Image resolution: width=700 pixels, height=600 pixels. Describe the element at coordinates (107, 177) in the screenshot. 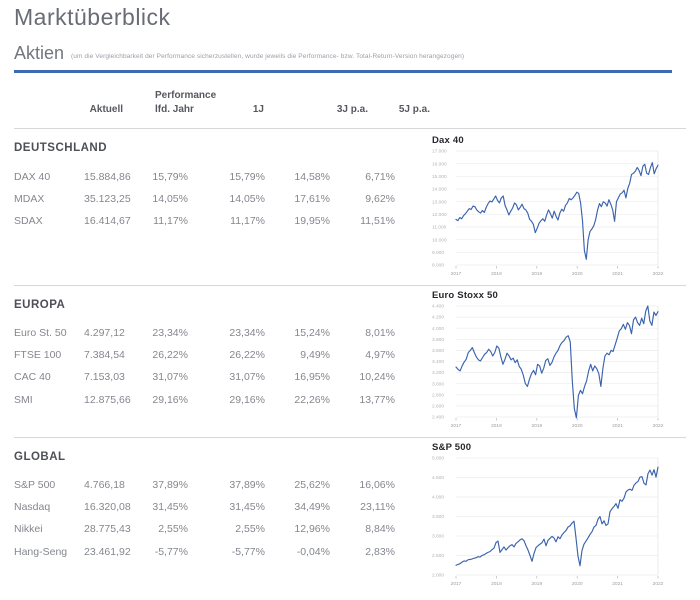

I see `index-value: 15.884,86` at that location.